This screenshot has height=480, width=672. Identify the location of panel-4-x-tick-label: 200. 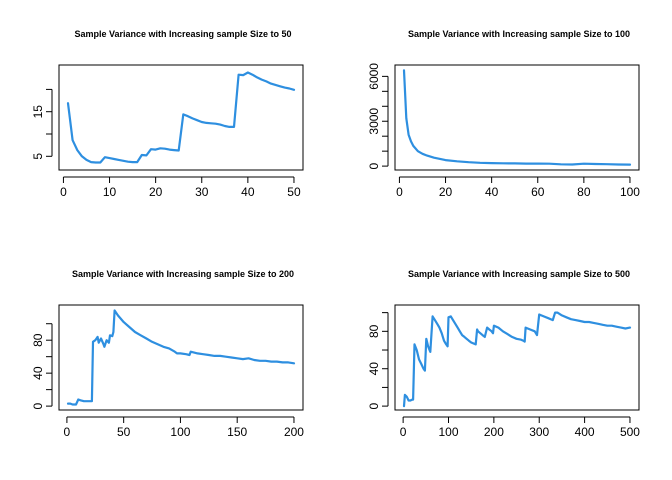
(494, 432).